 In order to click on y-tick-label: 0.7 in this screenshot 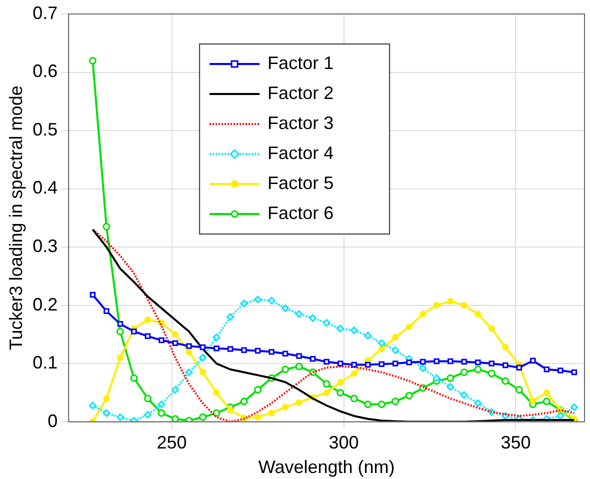, I will do `click(45, 12)`.